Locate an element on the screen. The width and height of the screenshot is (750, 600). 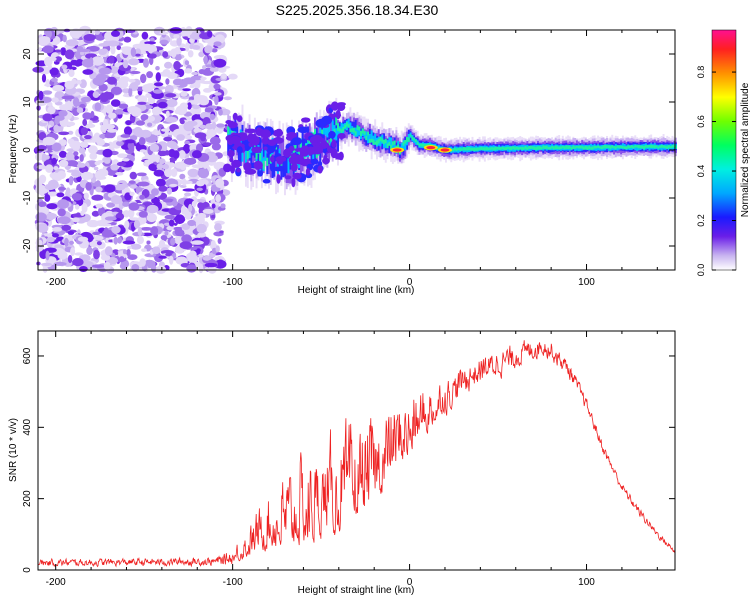
spectrogram-y-tick-label: -10 is located at coordinates (27, 197).